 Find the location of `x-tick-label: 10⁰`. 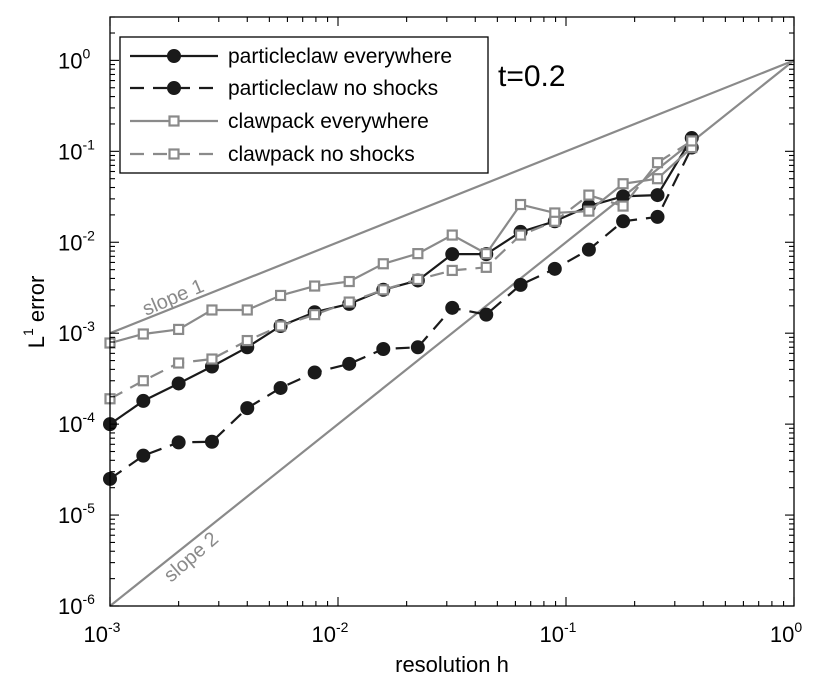

x-tick-label: 10⁰ is located at coordinates (786, 633).